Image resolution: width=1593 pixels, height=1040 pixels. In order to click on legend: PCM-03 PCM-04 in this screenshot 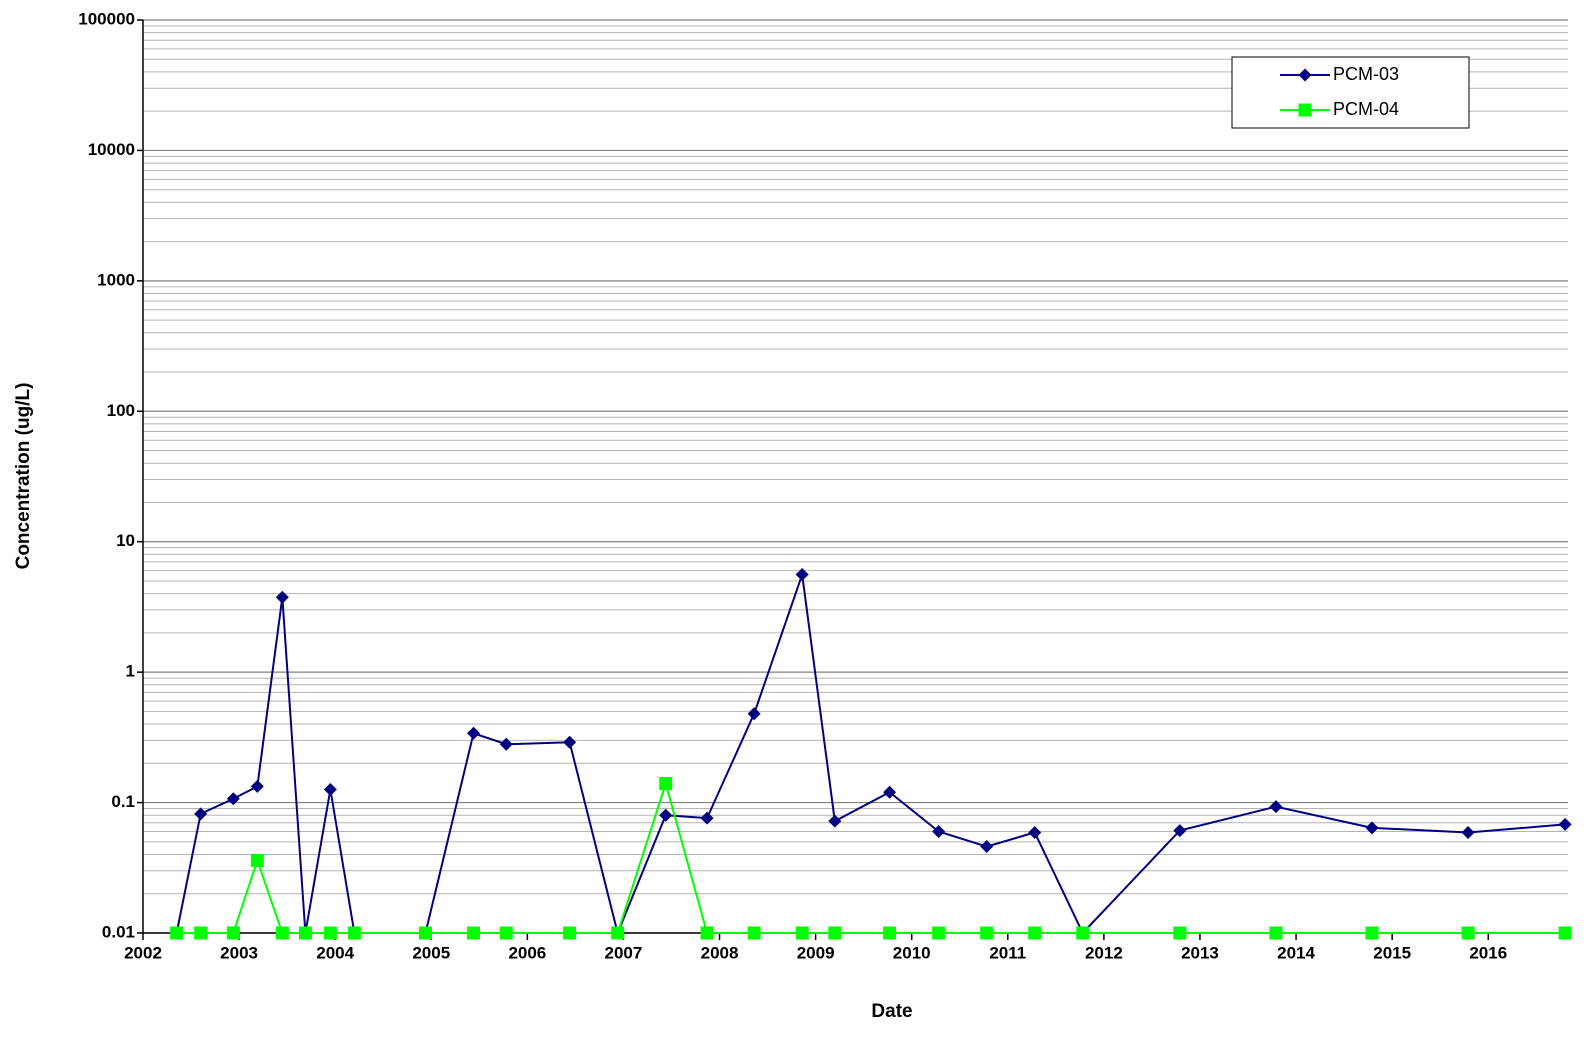, I will do `click(1350, 92)`.